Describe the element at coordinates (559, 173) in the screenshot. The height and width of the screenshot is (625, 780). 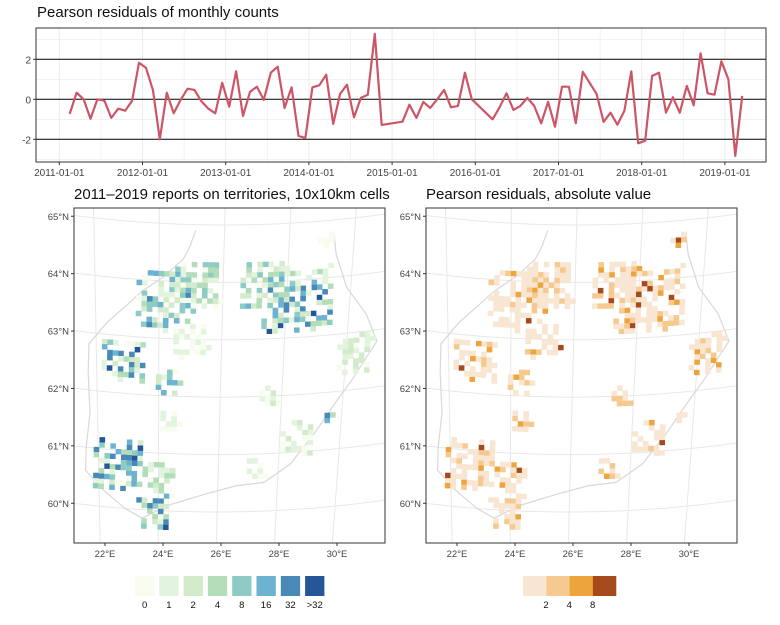
I see `x-tick-label: 2017-01-01` at that location.